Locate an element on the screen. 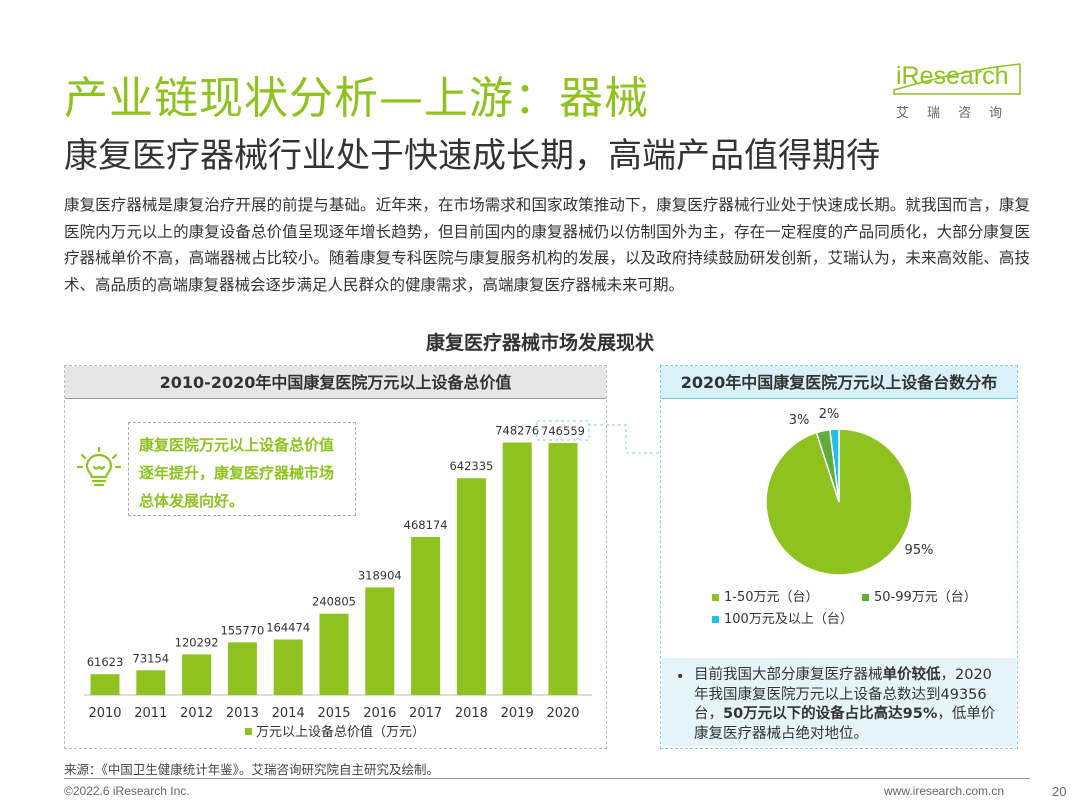 The width and height of the screenshot is (1080, 810). x-tick-label: 2019 is located at coordinates (517, 713).